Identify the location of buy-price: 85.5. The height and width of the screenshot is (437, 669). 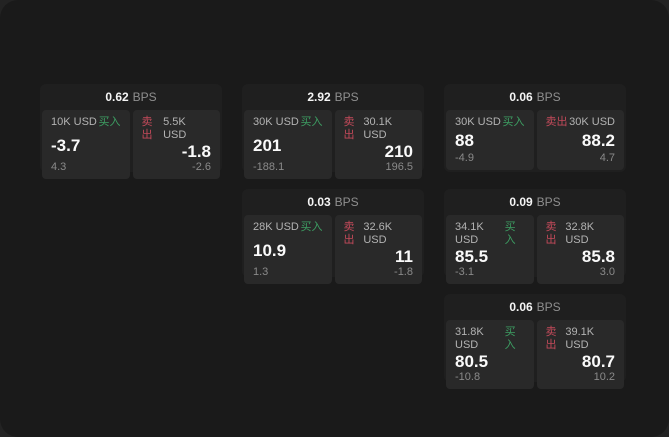
(472, 256).